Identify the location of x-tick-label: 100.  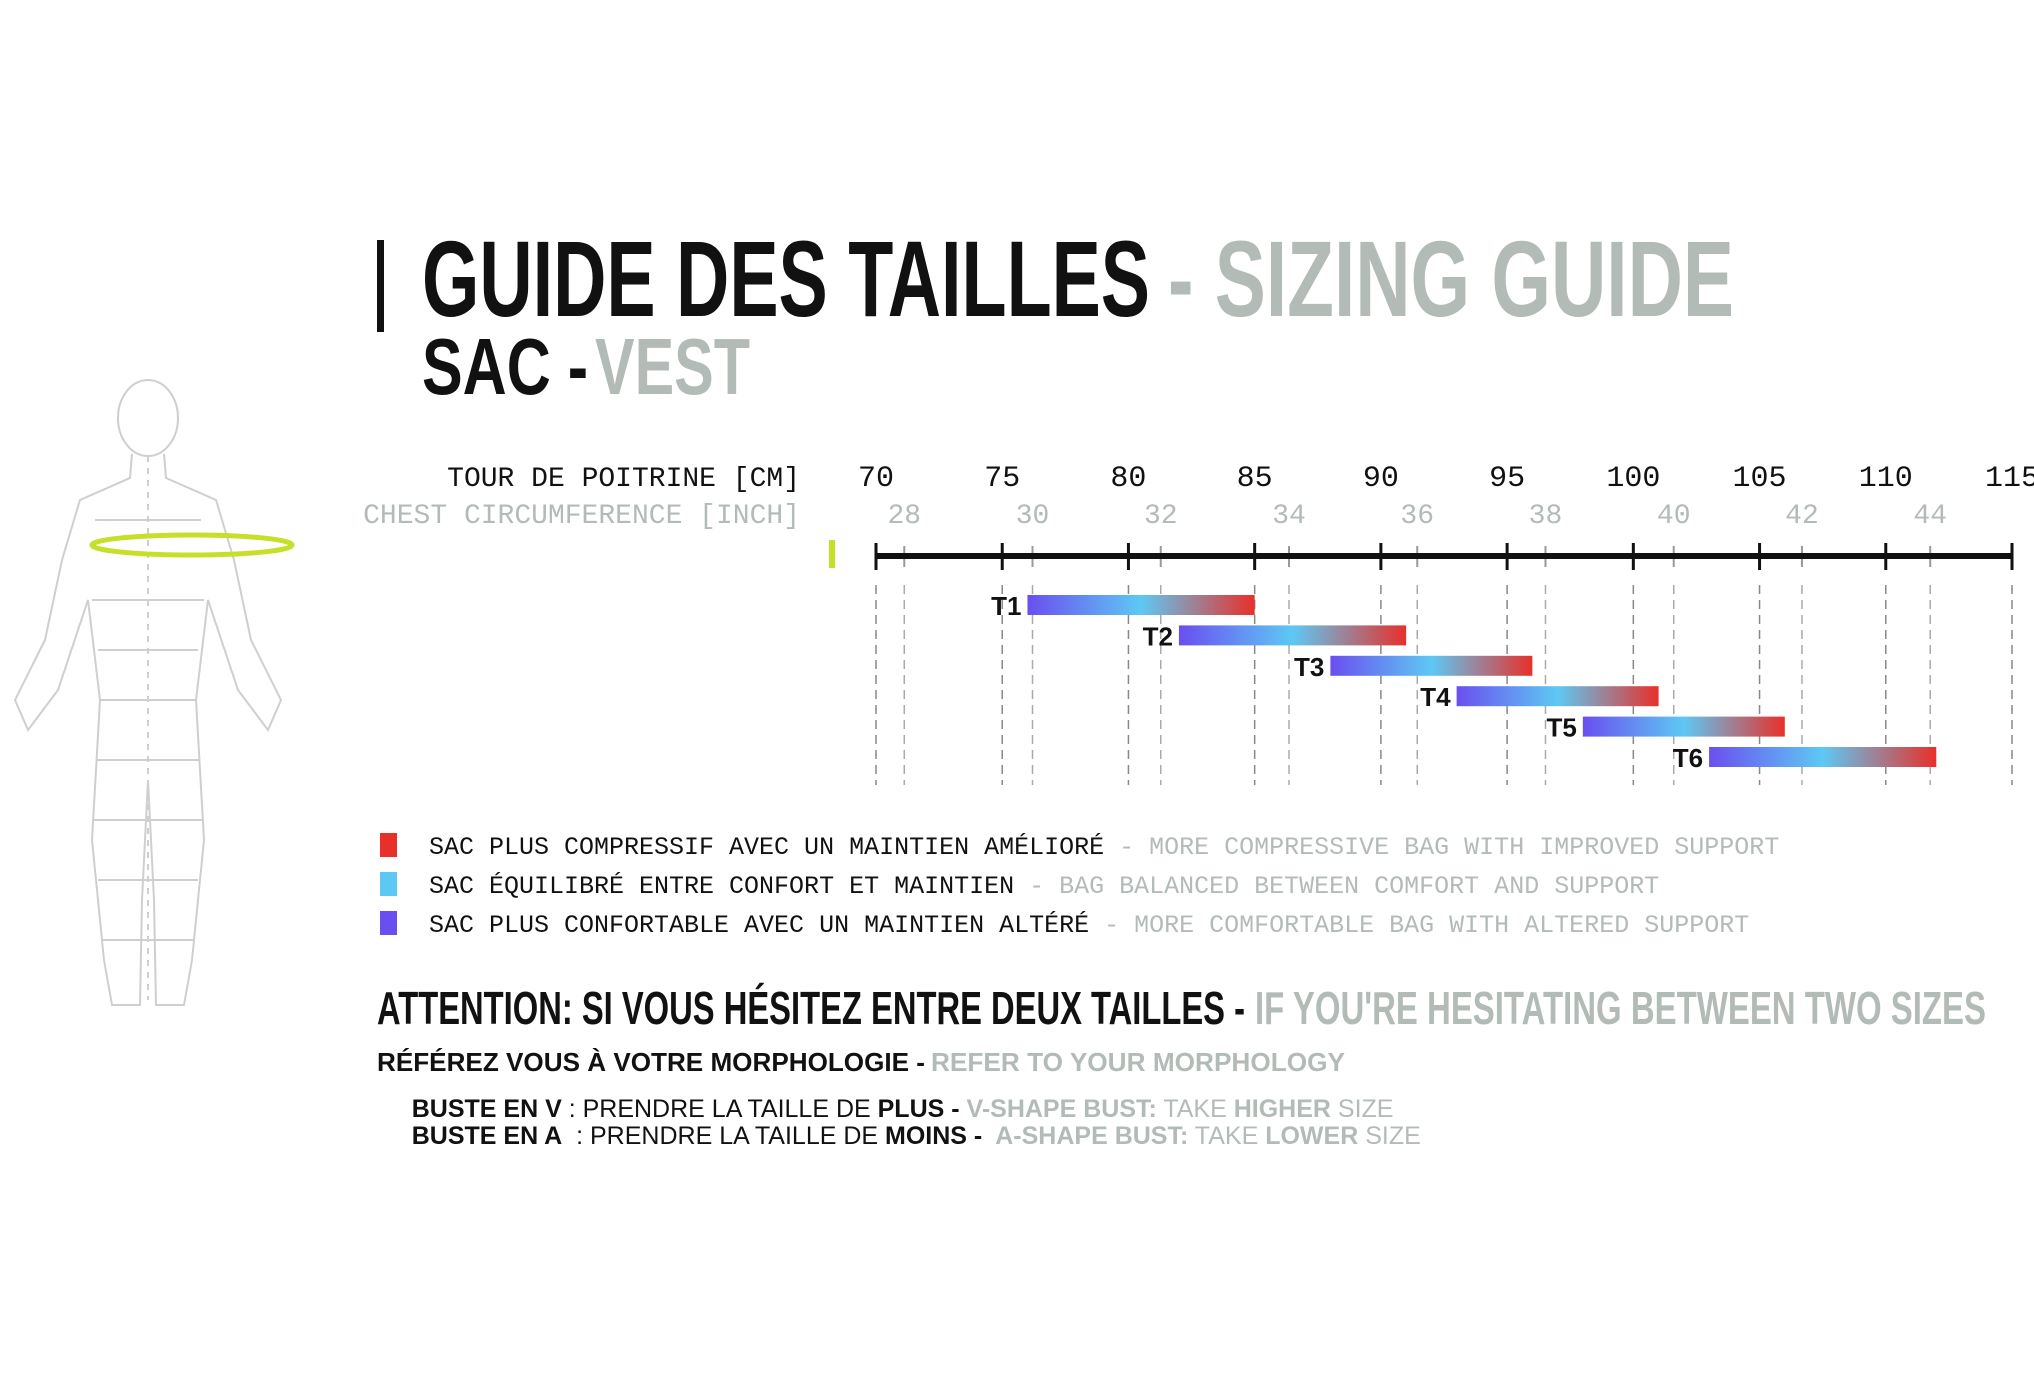
(1633, 479).